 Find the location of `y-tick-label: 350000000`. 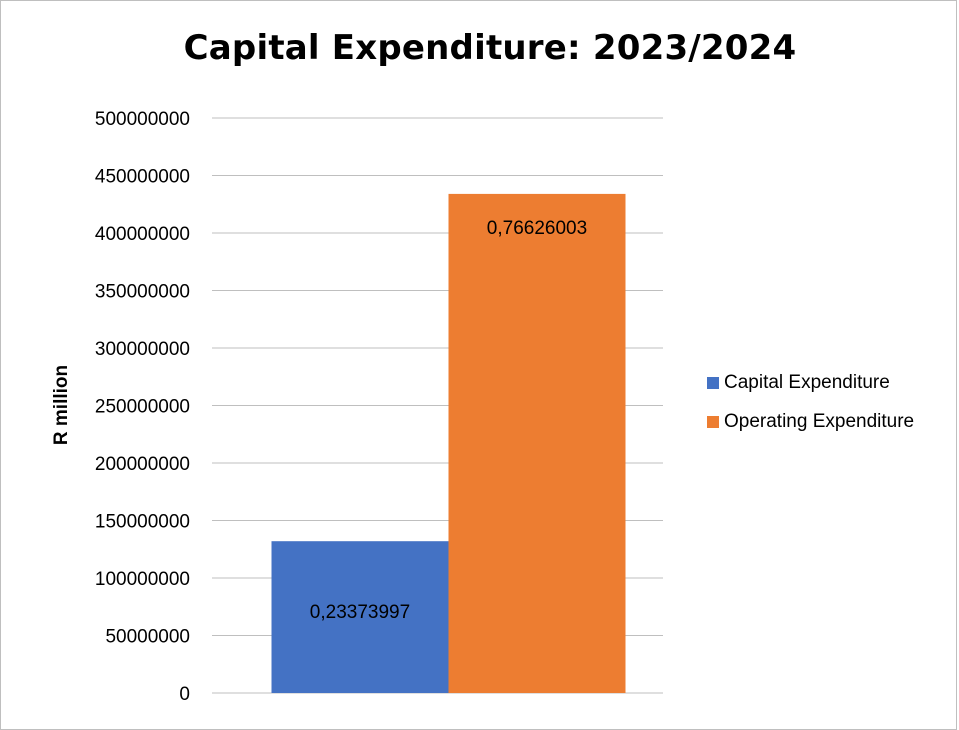

y-tick-label: 350000000 is located at coordinates (142, 292).